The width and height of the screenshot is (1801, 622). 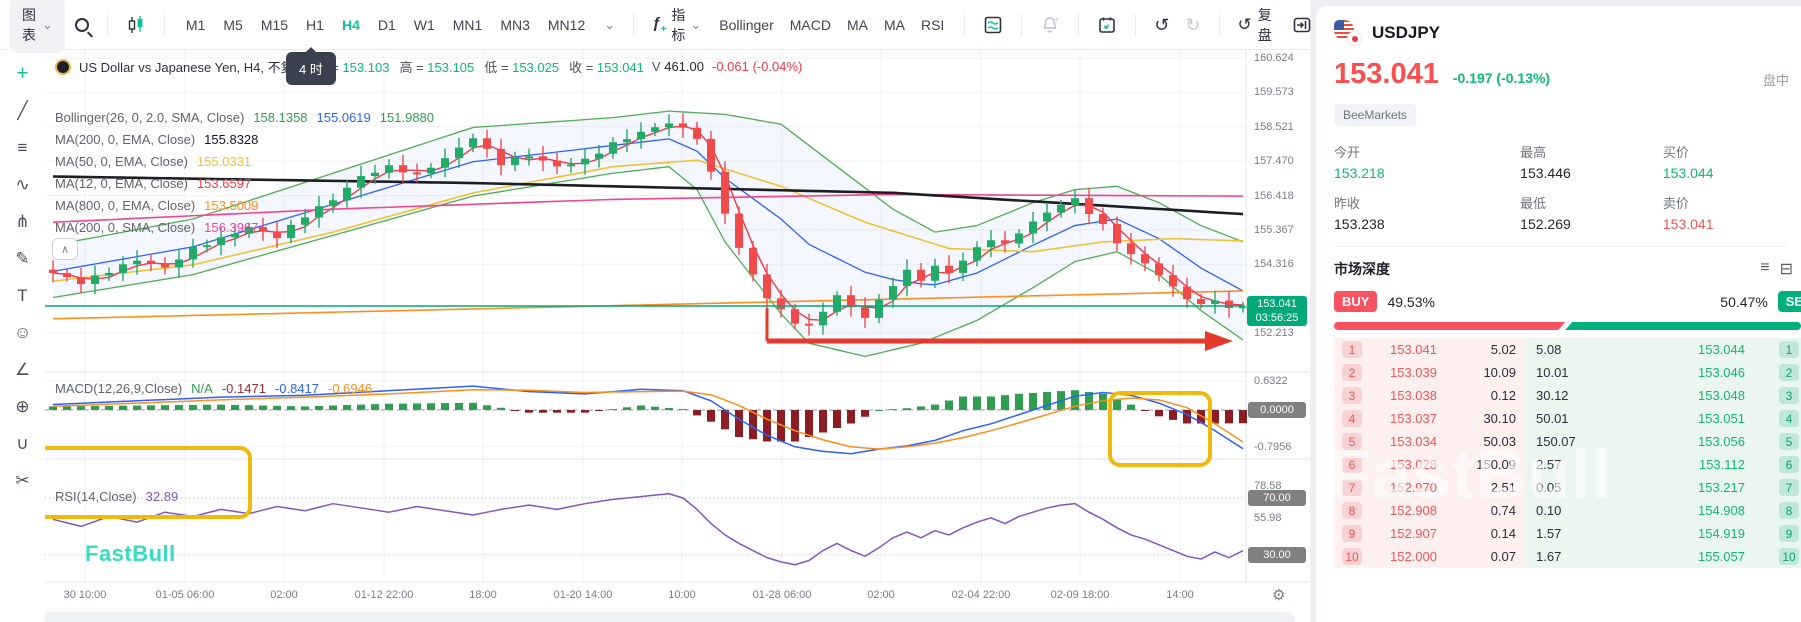 What do you see at coordinates (424, 25) in the screenshot?
I see `timeframe-w1: W1` at bounding box center [424, 25].